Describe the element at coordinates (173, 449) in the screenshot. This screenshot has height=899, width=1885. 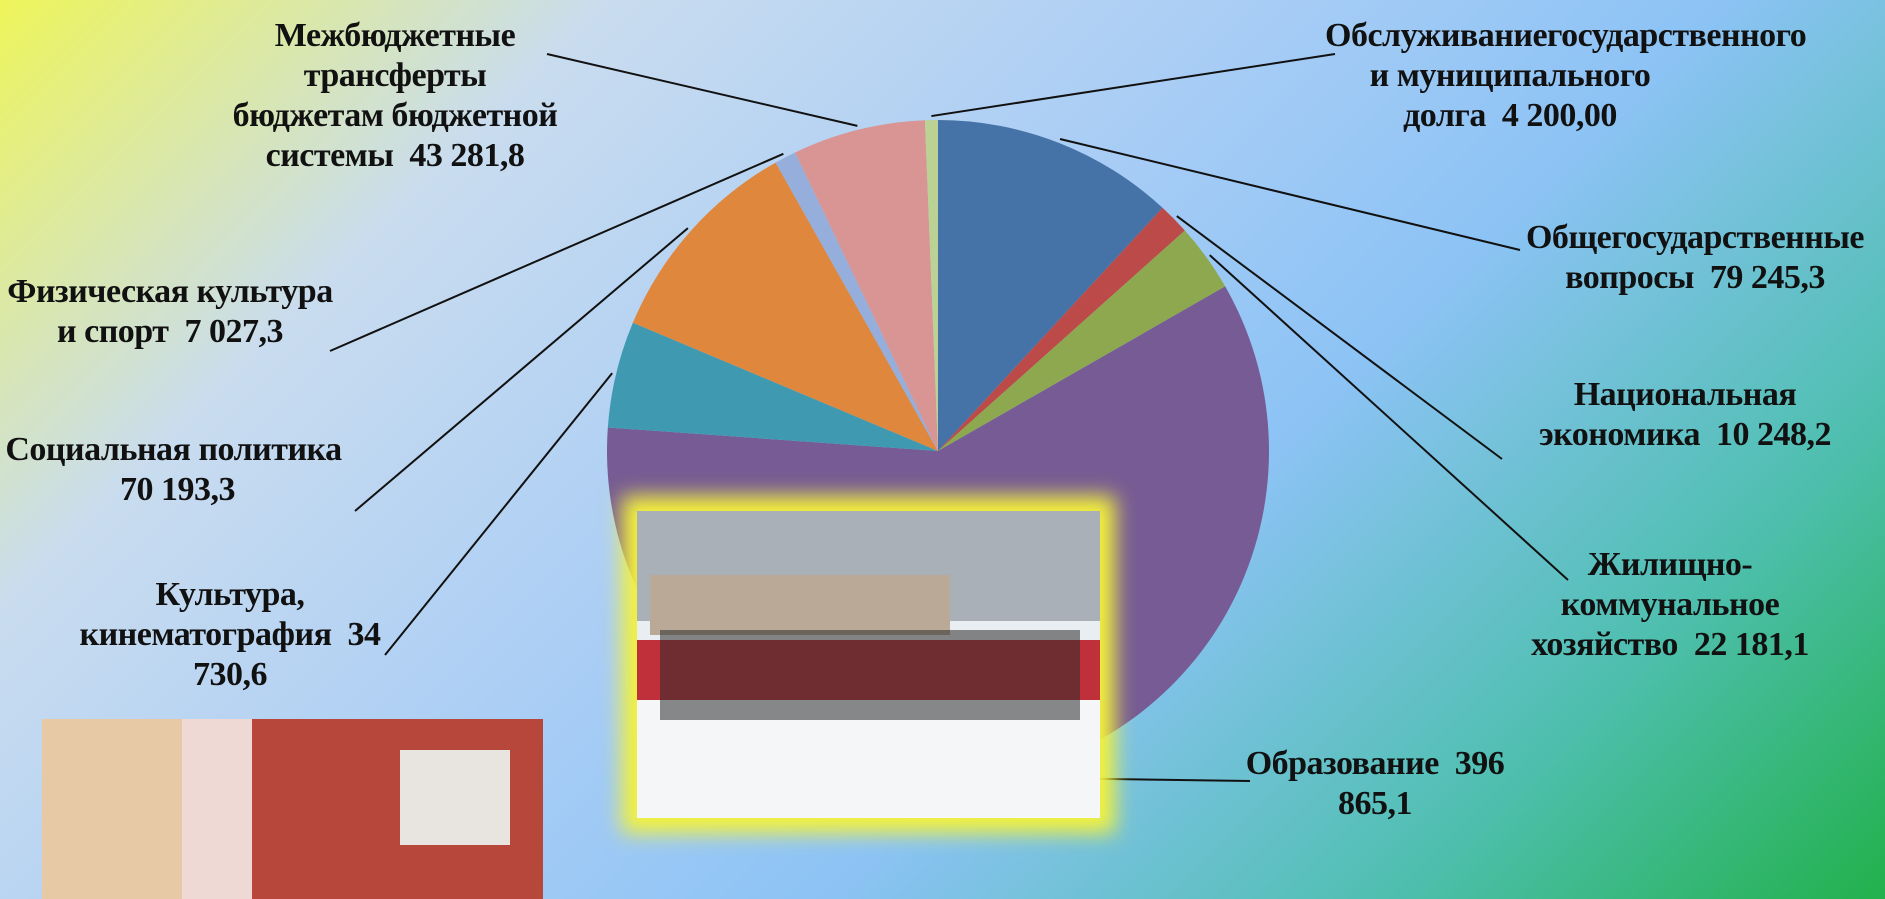
I see `category-name: Социальная политика` at that location.